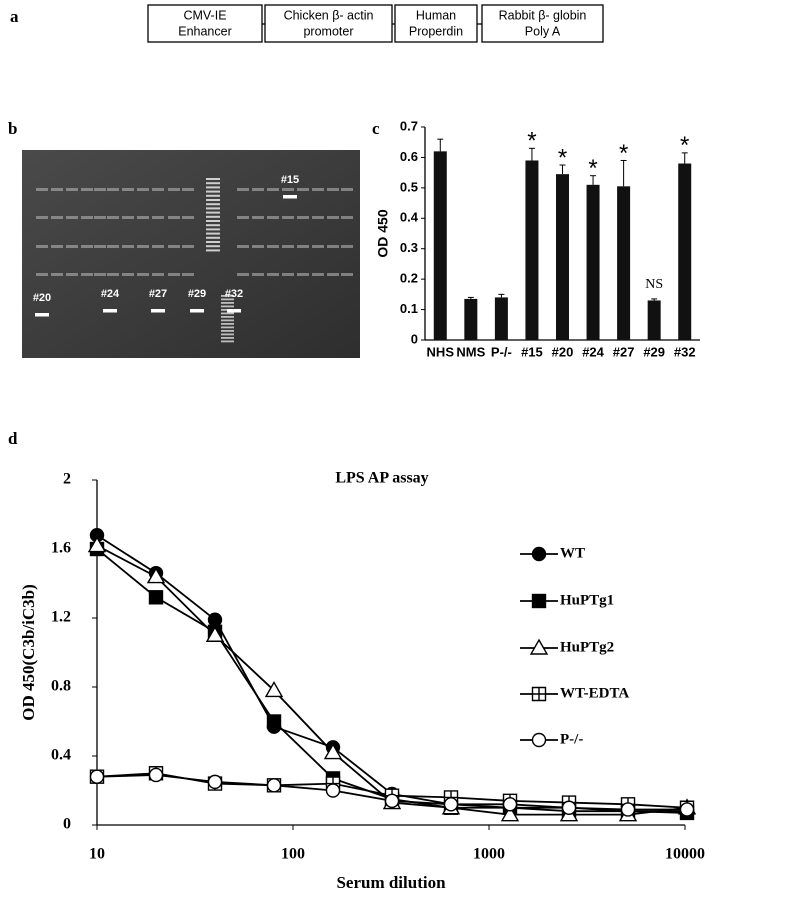 This screenshot has height=901, width=800. What do you see at coordinates (593, 351) in the screenshot?
I see `x-tick-label: #24` at bounding box center [593, 351].